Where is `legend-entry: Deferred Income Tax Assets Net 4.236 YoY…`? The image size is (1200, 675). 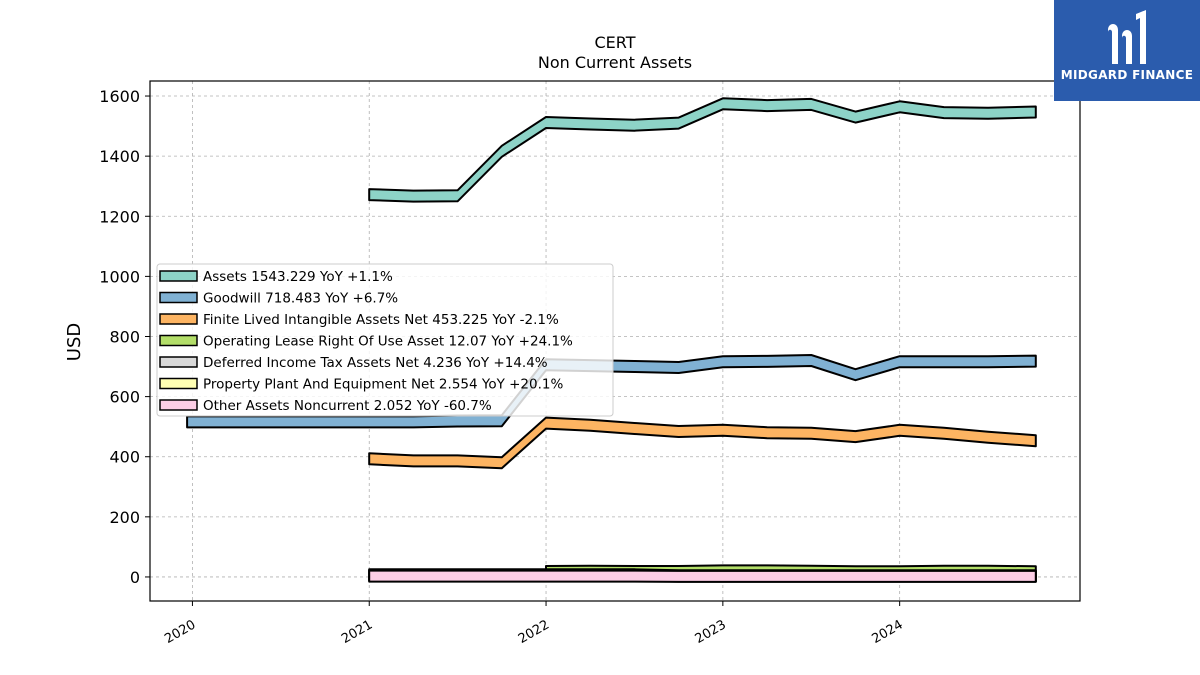
legend-entry: Deferred Income Tax Assets Net 4.236 YoY… is located at coordinates (375, 363).